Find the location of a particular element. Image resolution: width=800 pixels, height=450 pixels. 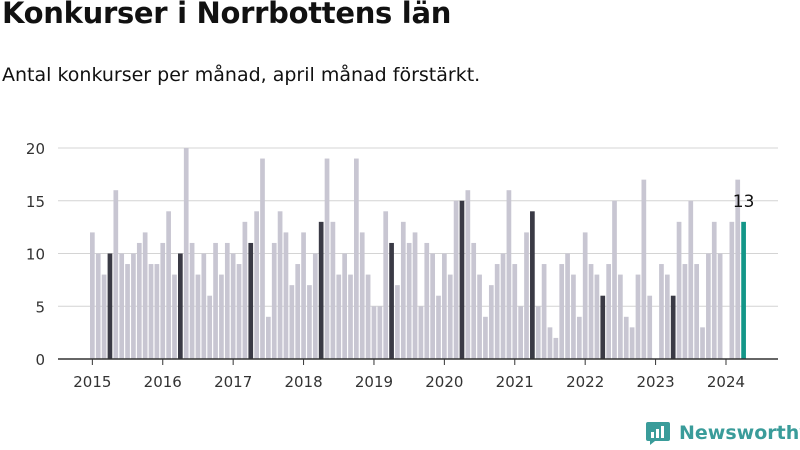

chart-title: Konkurser i Norrbottens län is located at coordinates (227, 15).